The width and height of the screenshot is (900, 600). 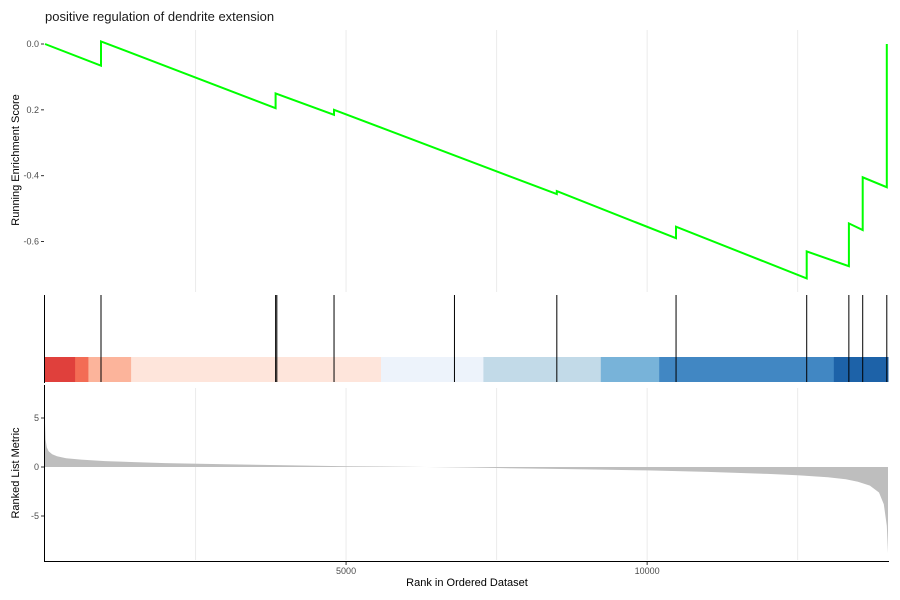 I want to click on running-score-y-tick-label: -0.4, so click(x=31, y=176).